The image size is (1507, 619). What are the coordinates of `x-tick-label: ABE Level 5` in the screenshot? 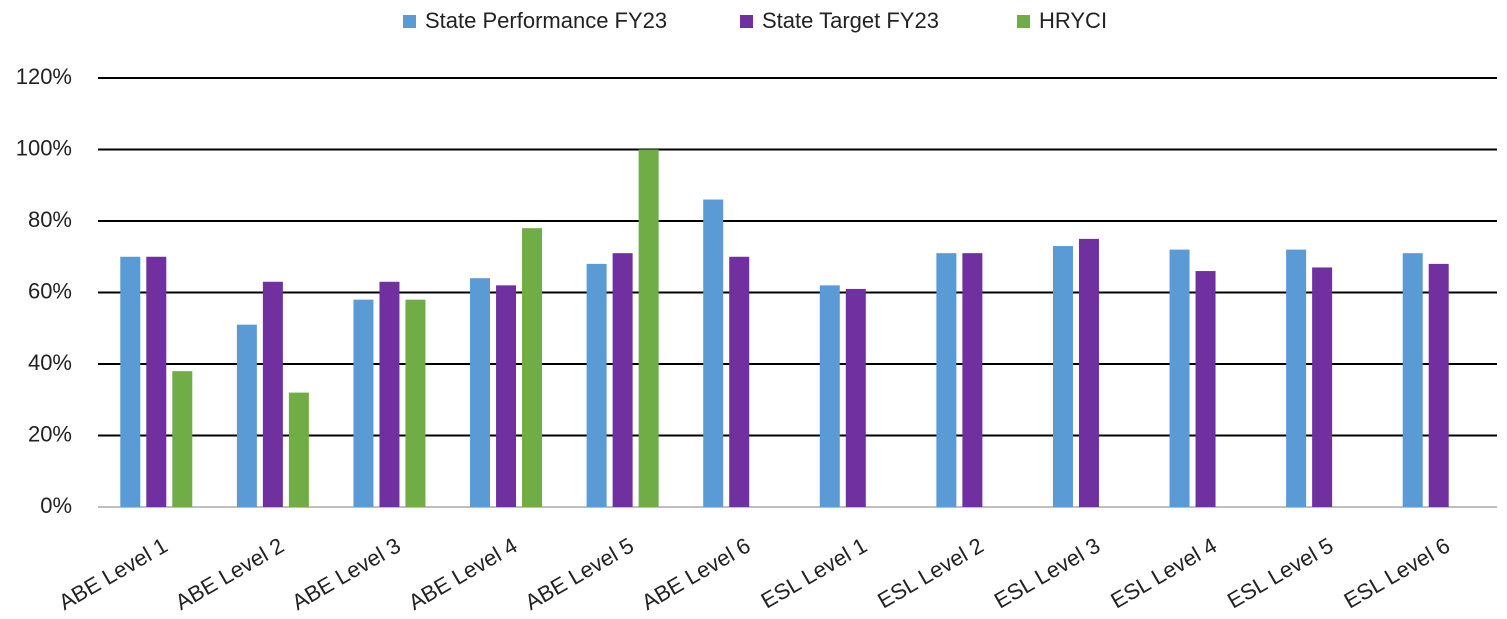 It's located at (579, 574).